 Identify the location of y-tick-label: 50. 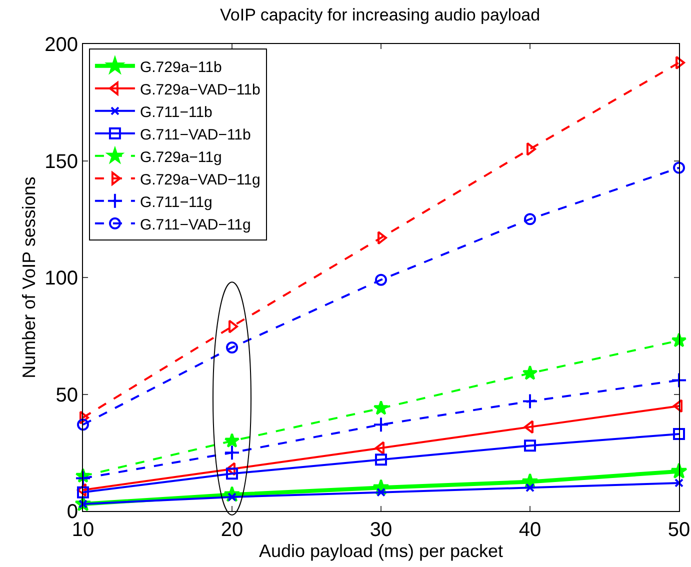
(67, 395).